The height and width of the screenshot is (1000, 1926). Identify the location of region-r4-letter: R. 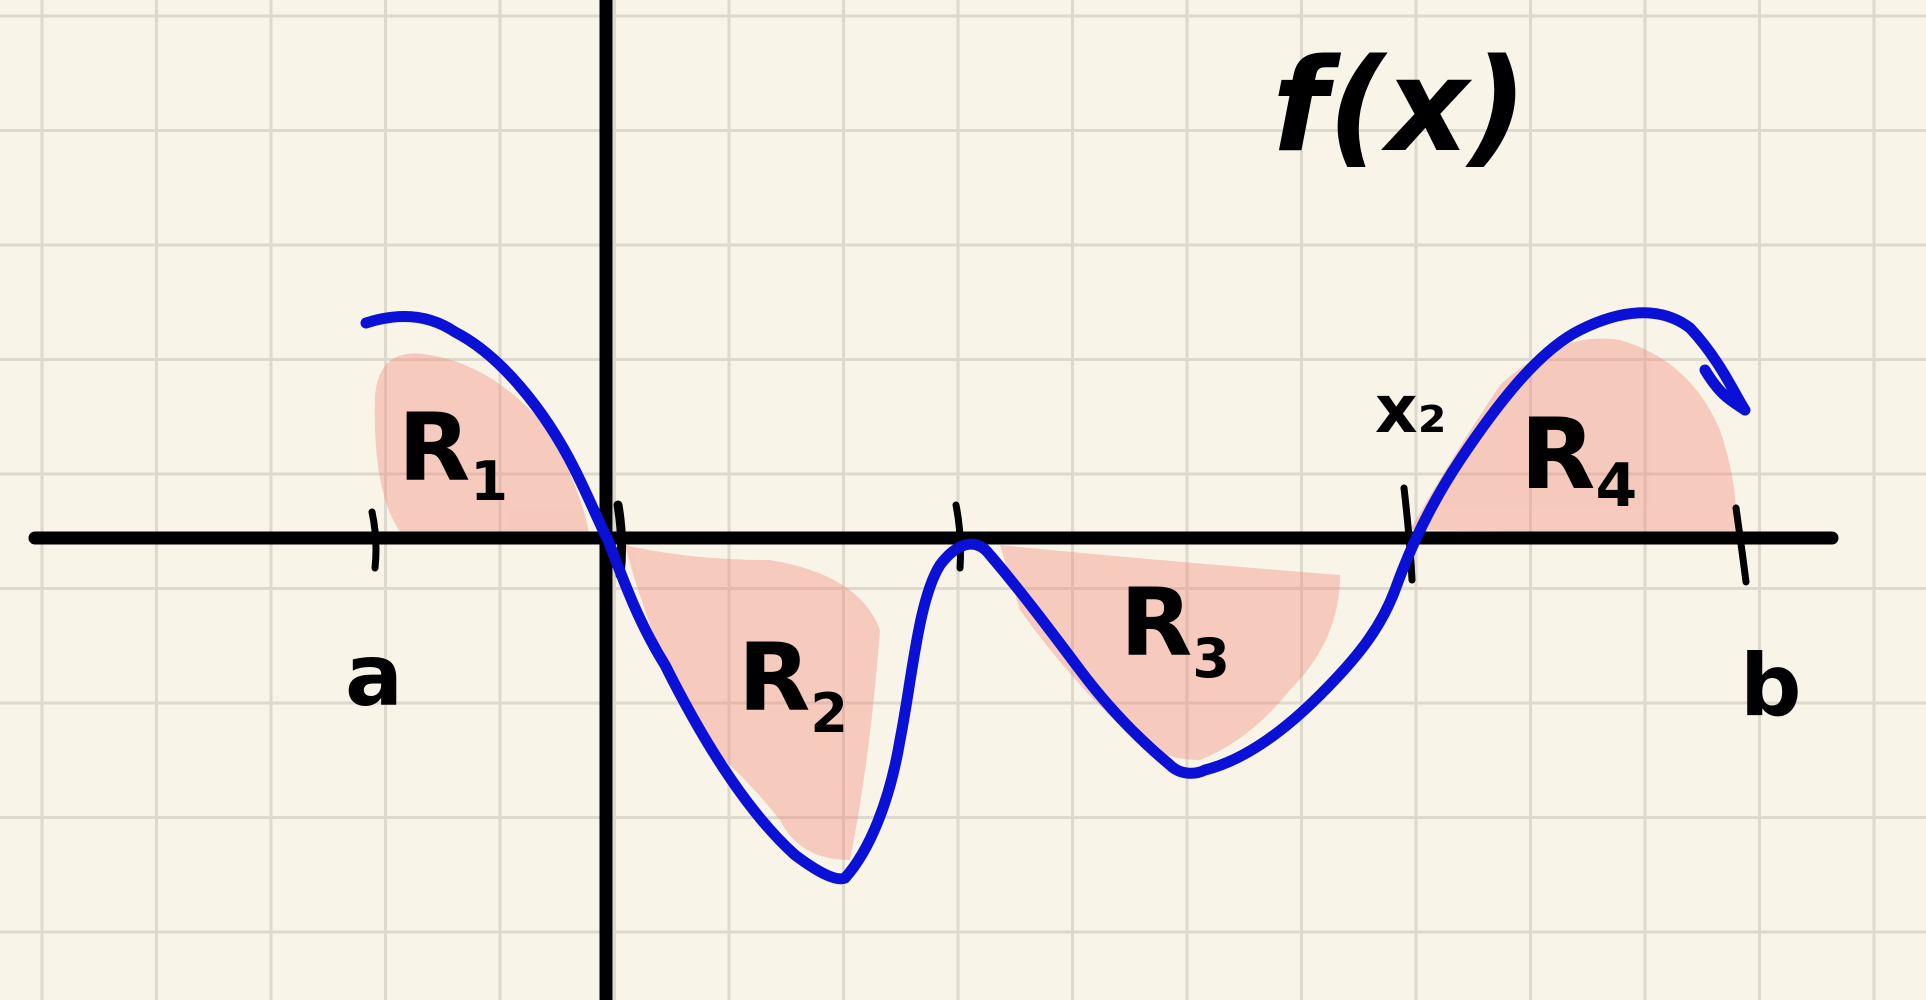
(1557, 455).